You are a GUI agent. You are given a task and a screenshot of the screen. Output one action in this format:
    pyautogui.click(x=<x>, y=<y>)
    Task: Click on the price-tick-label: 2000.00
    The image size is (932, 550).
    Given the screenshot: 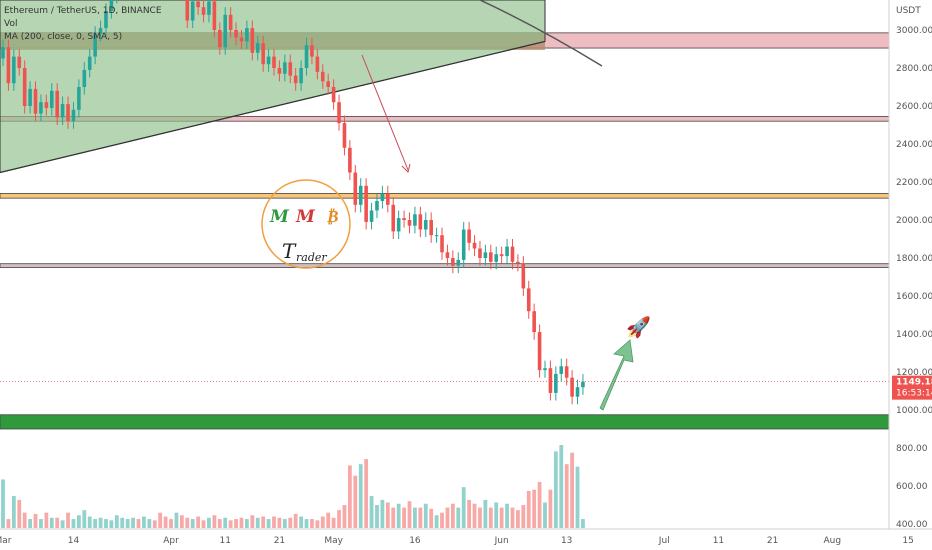 What is the action you would take?
    pyautogui.click(x=914, y=221)
    